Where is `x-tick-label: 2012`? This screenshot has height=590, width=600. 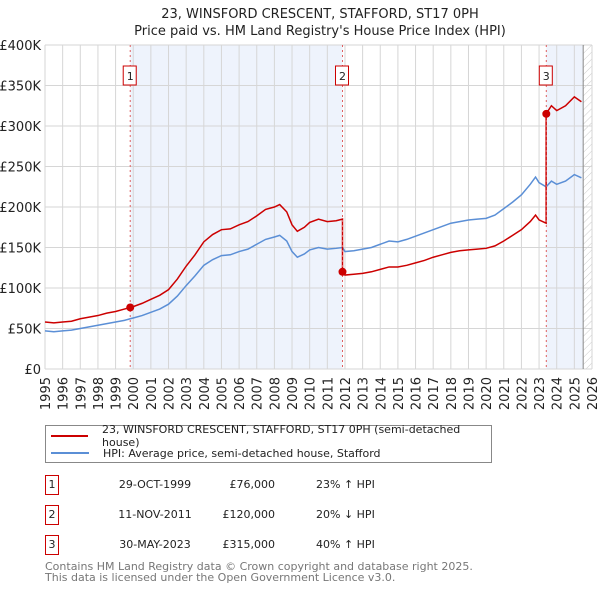 x-tick-label: 2012 is located at coordinates (346, 393).